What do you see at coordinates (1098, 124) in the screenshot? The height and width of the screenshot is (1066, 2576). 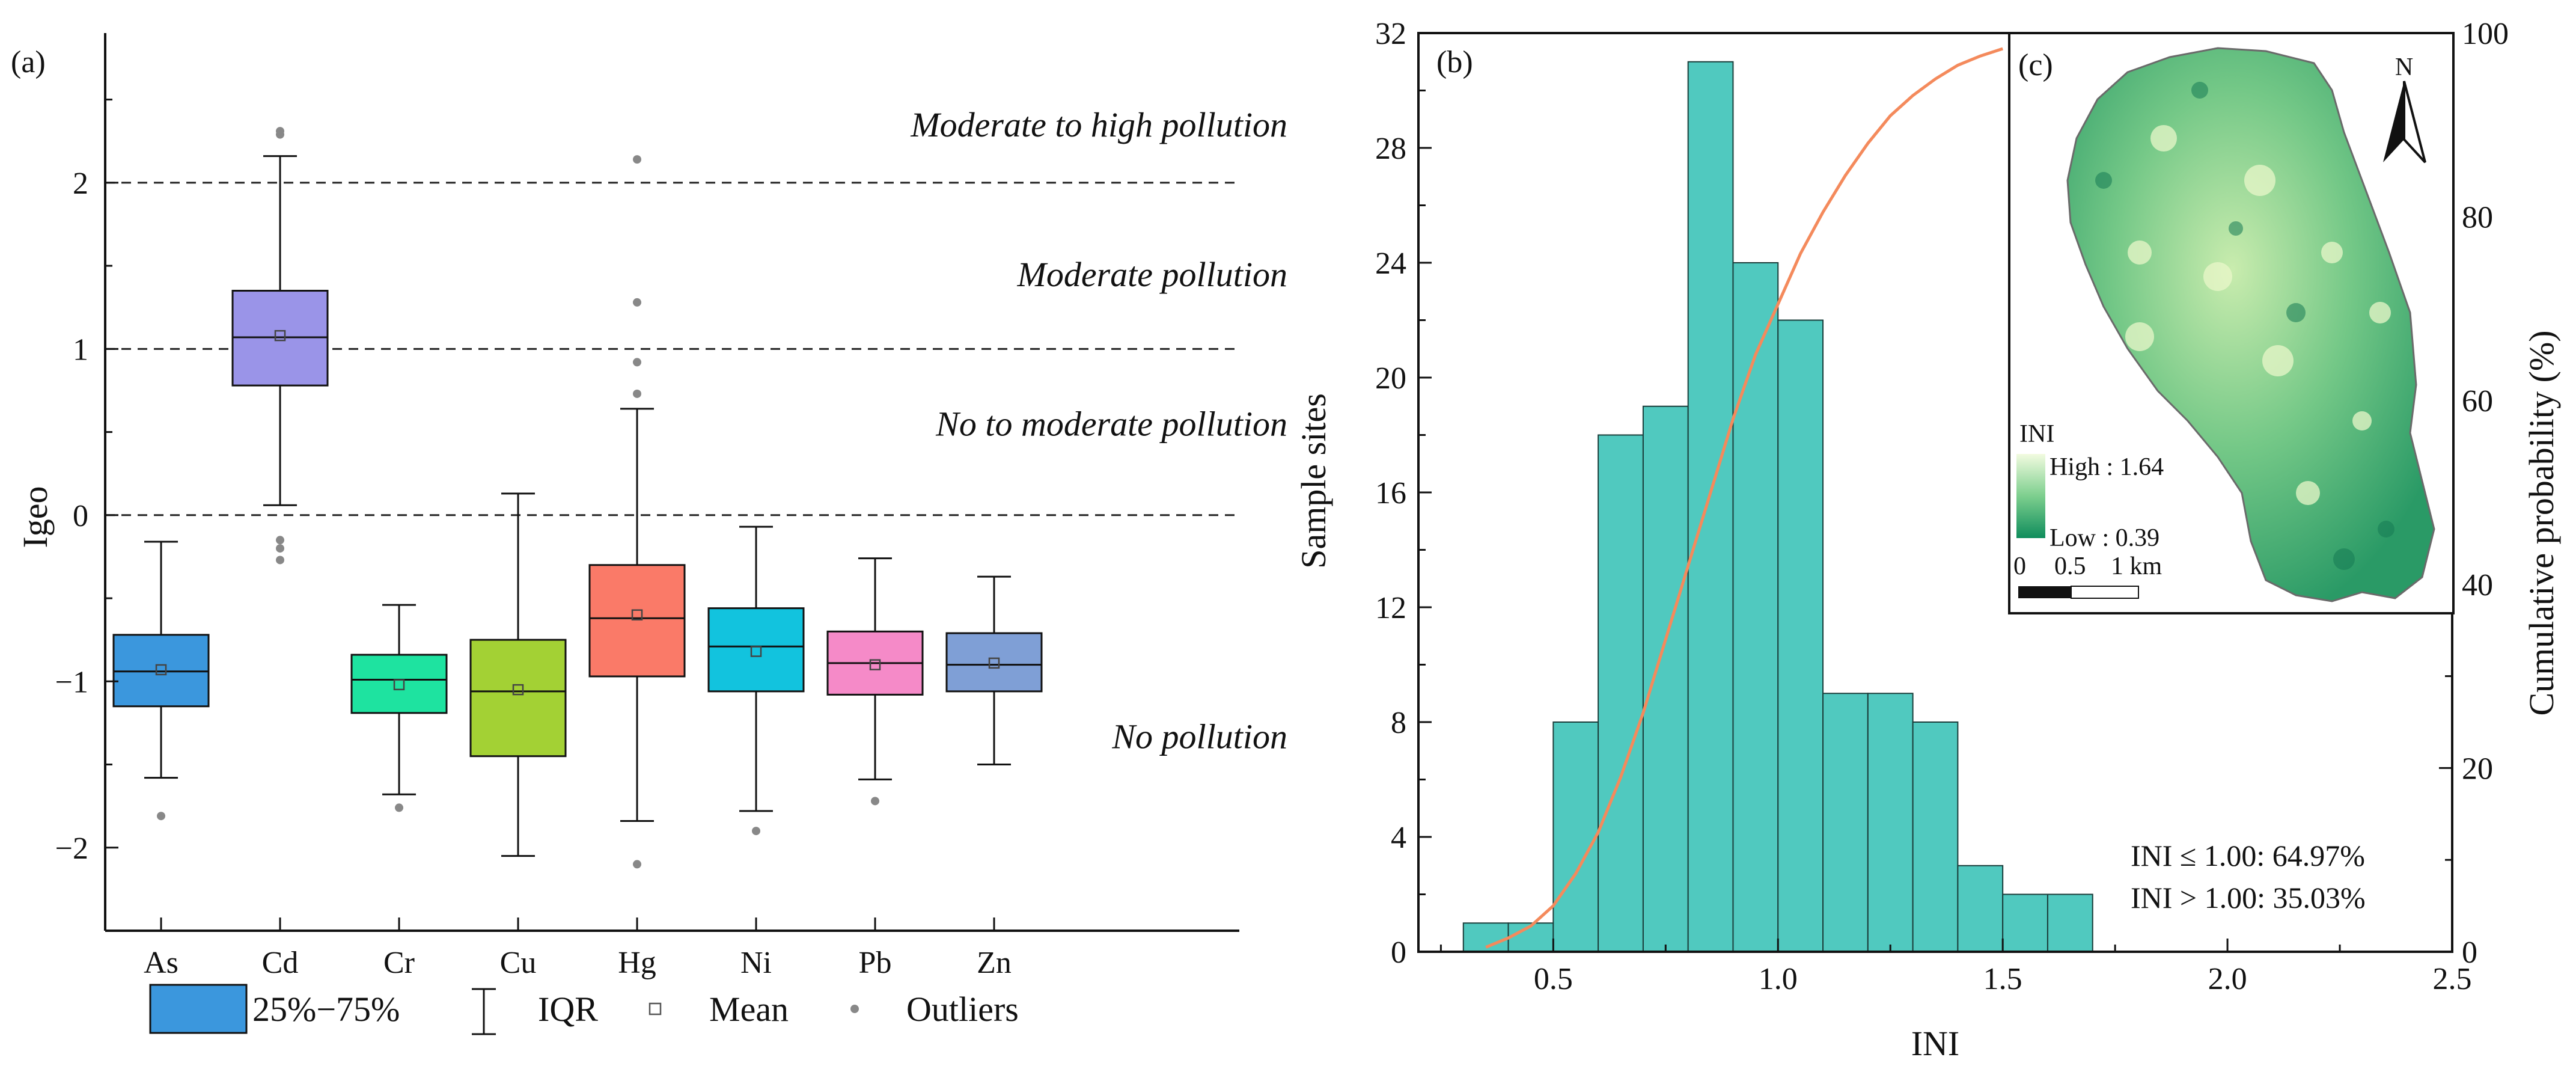 I see `zone-label: Moderate to high pollution` at bounding box center [1098, 124].